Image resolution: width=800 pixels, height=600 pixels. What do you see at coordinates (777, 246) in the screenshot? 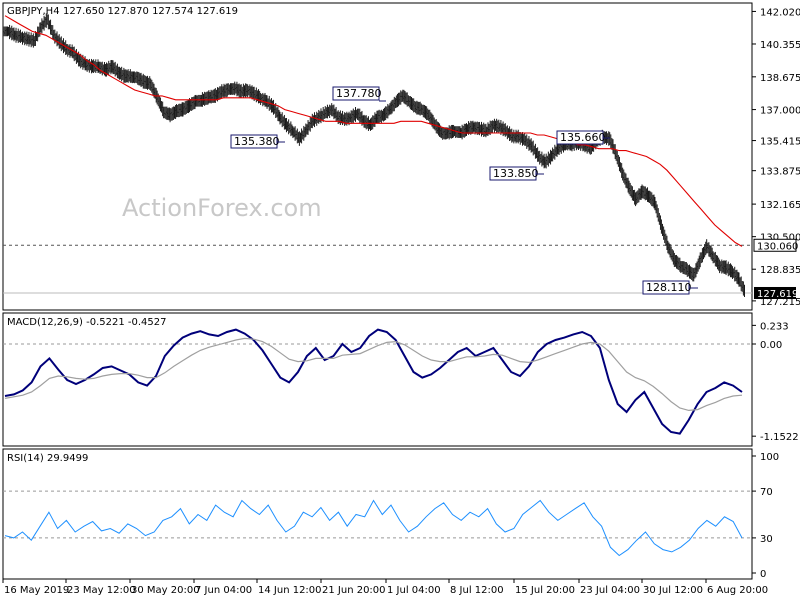
I see `hline-value-label: 130.060` at bounding box center [777, 246].